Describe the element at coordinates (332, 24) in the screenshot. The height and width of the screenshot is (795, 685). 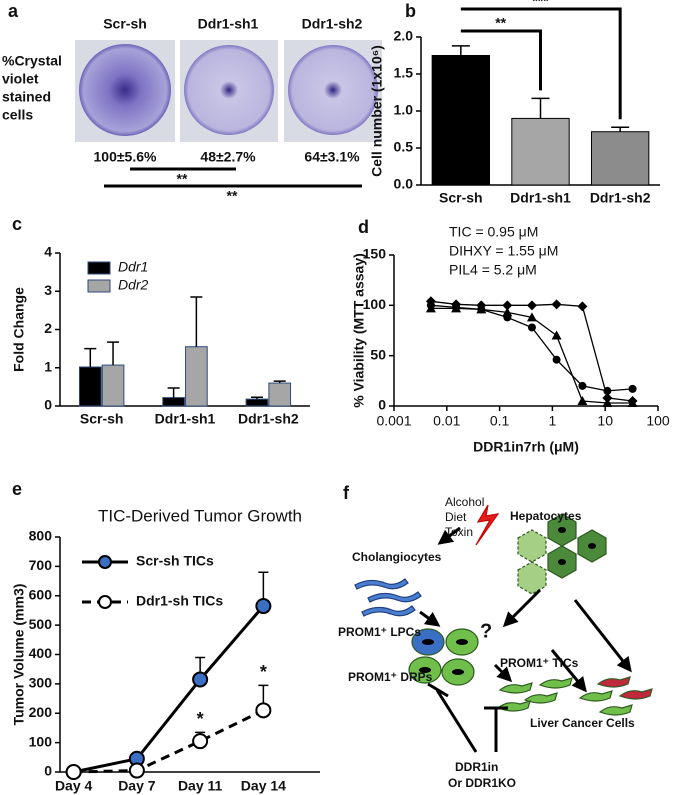
I see `column-label: Ddr1-sh2` at that location.